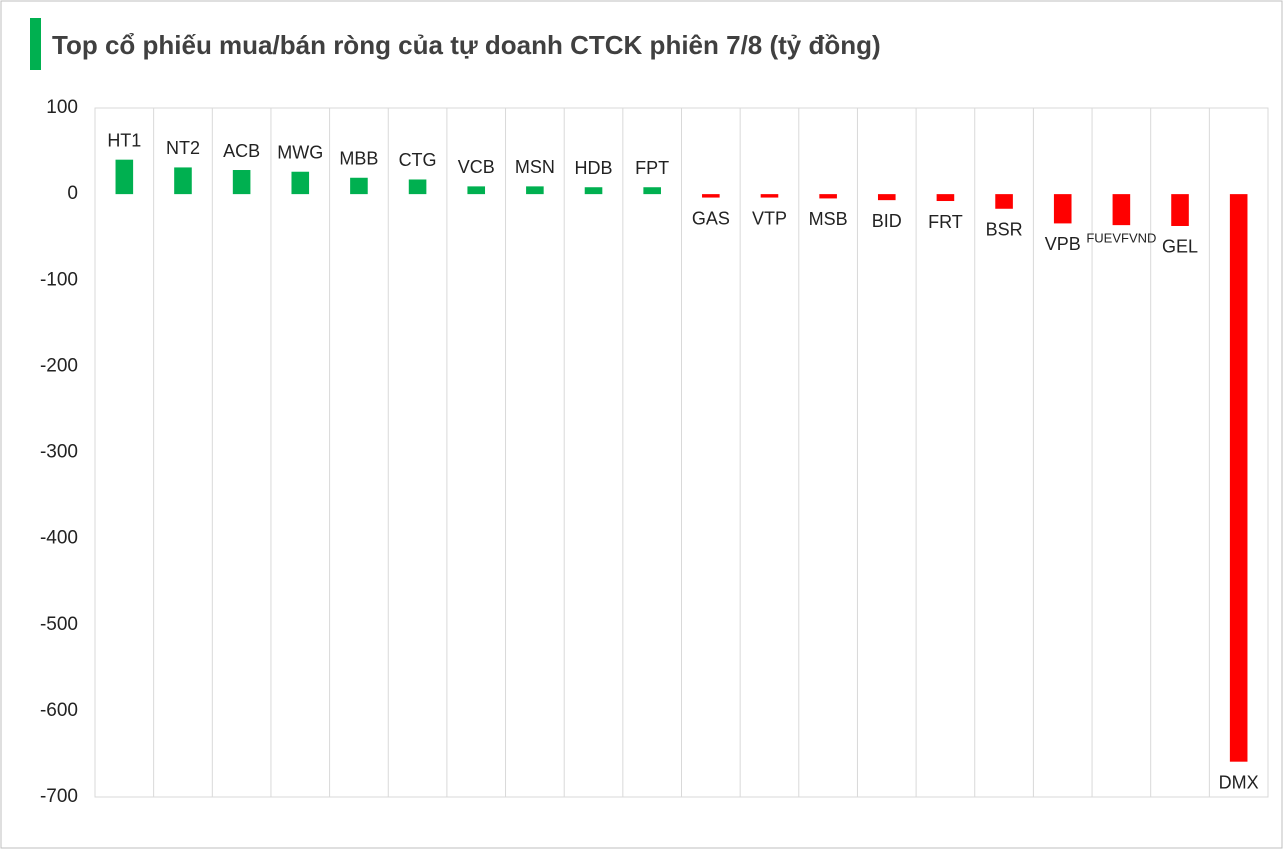  I want to click on y-tick-label: -700, so click(59, 796).